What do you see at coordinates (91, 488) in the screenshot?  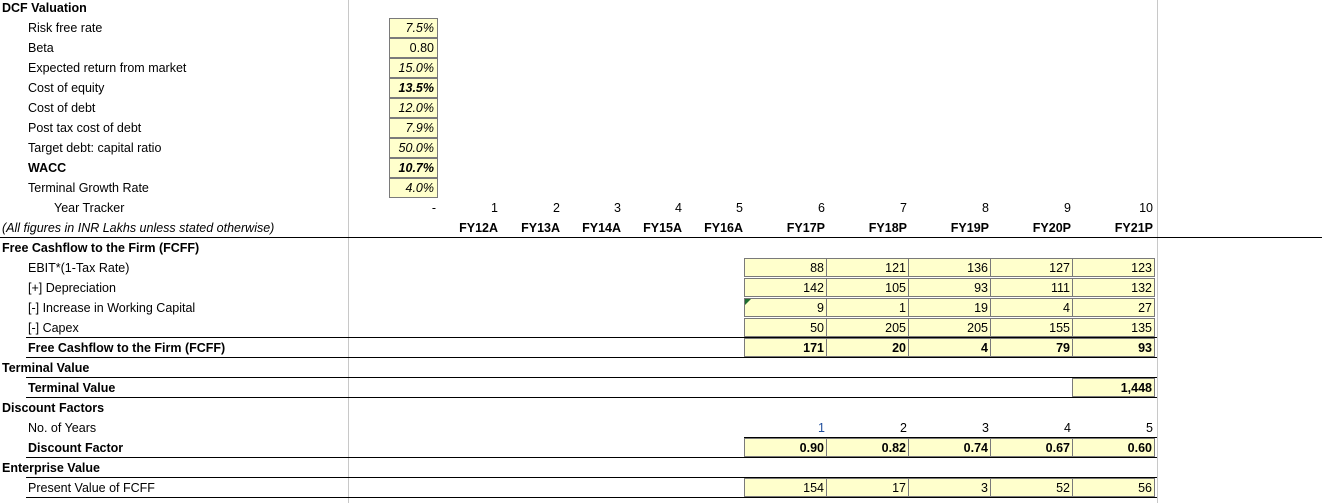 I see `present-value-label: Present Value of FCFF` at bounding box center [91, 488].